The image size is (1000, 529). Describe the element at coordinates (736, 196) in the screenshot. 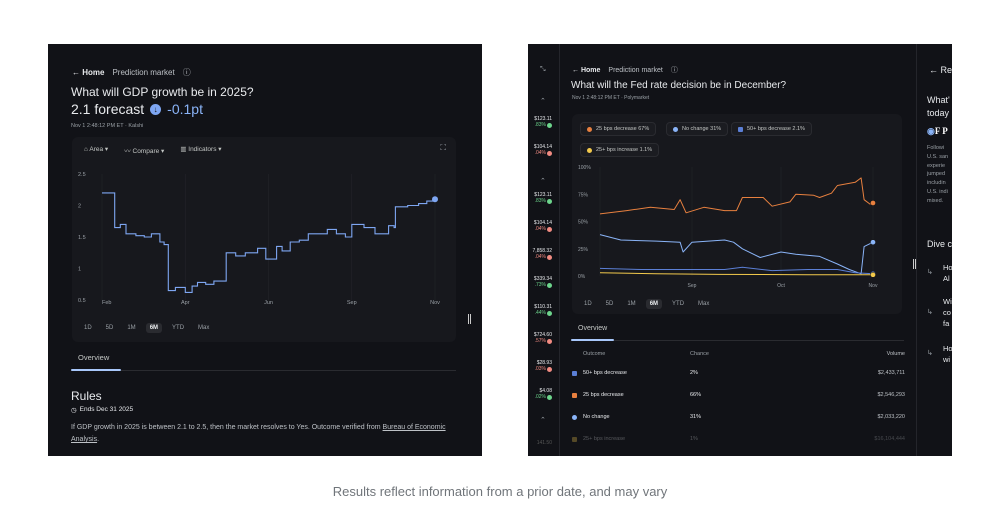

I see `series-line-25-bps-decrease` at that location.